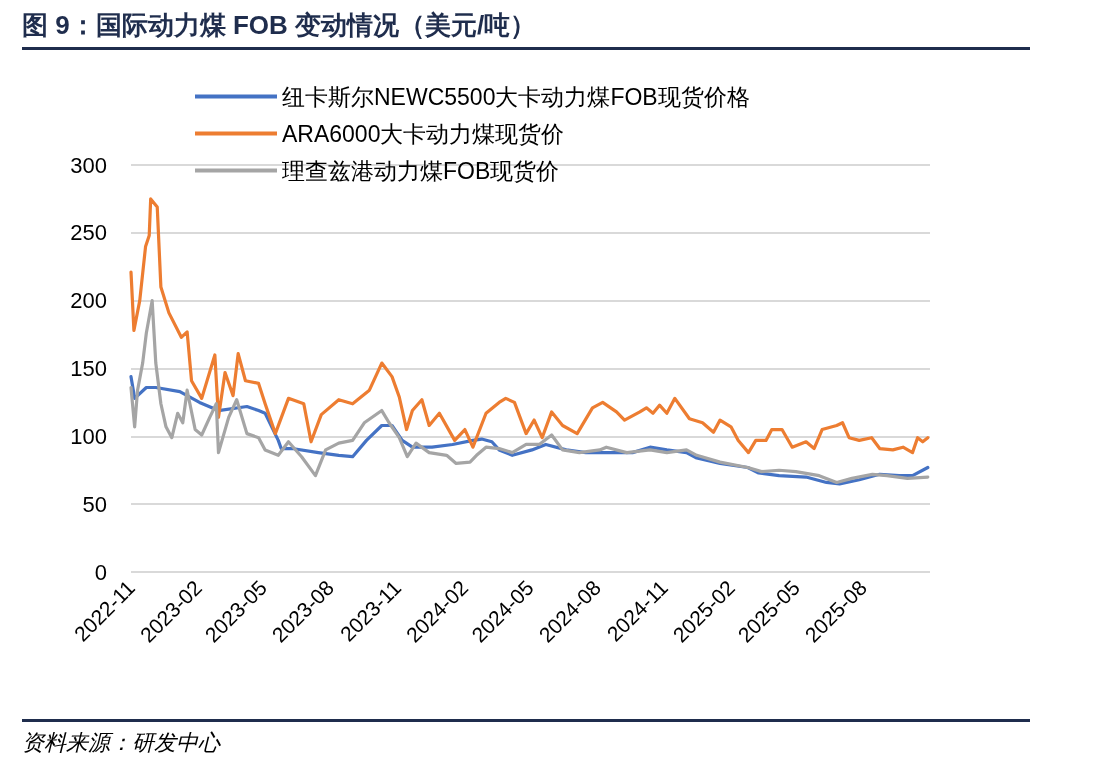 The height and width of the screenshot is (778, 1113). Describe the element at coordinates (88, 233) in the screenshot. I see `y-tick-label: 250` at that location.